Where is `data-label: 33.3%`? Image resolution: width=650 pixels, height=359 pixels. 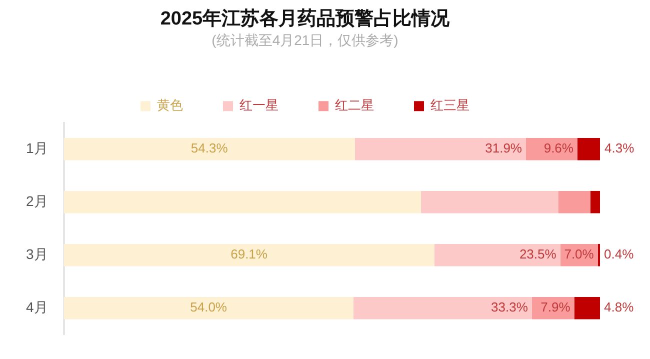 data-label: 33.3% is located at coordinates (509, 307).